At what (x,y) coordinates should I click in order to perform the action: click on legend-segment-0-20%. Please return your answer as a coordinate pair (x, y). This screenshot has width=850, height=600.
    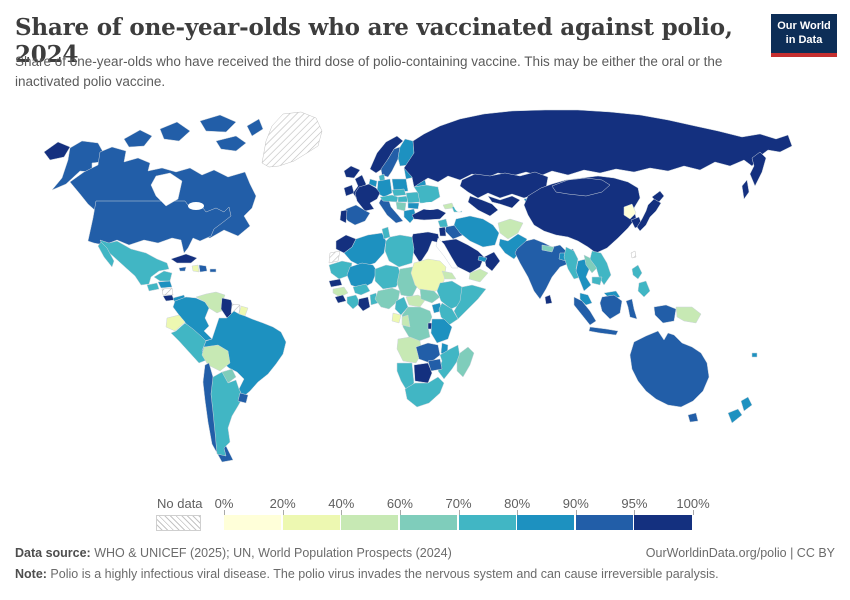
    Looking at the image, I should click on (253, 522).